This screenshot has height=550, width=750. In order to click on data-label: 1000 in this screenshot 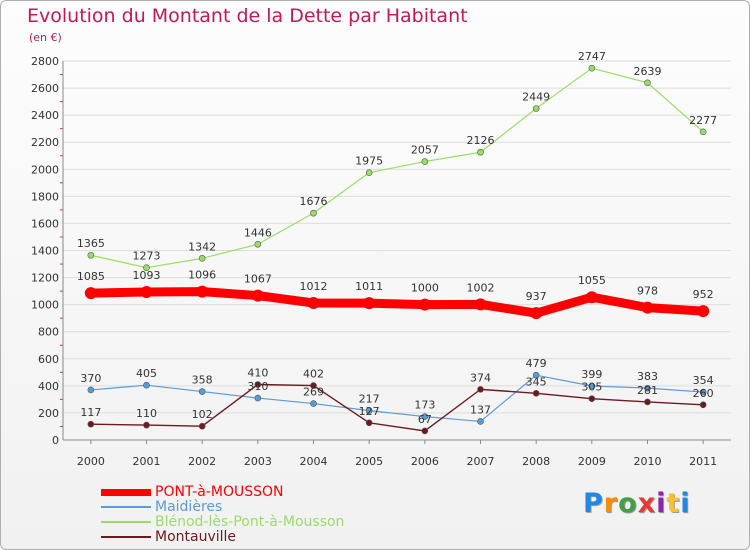, I will do `click(425, 288)`.